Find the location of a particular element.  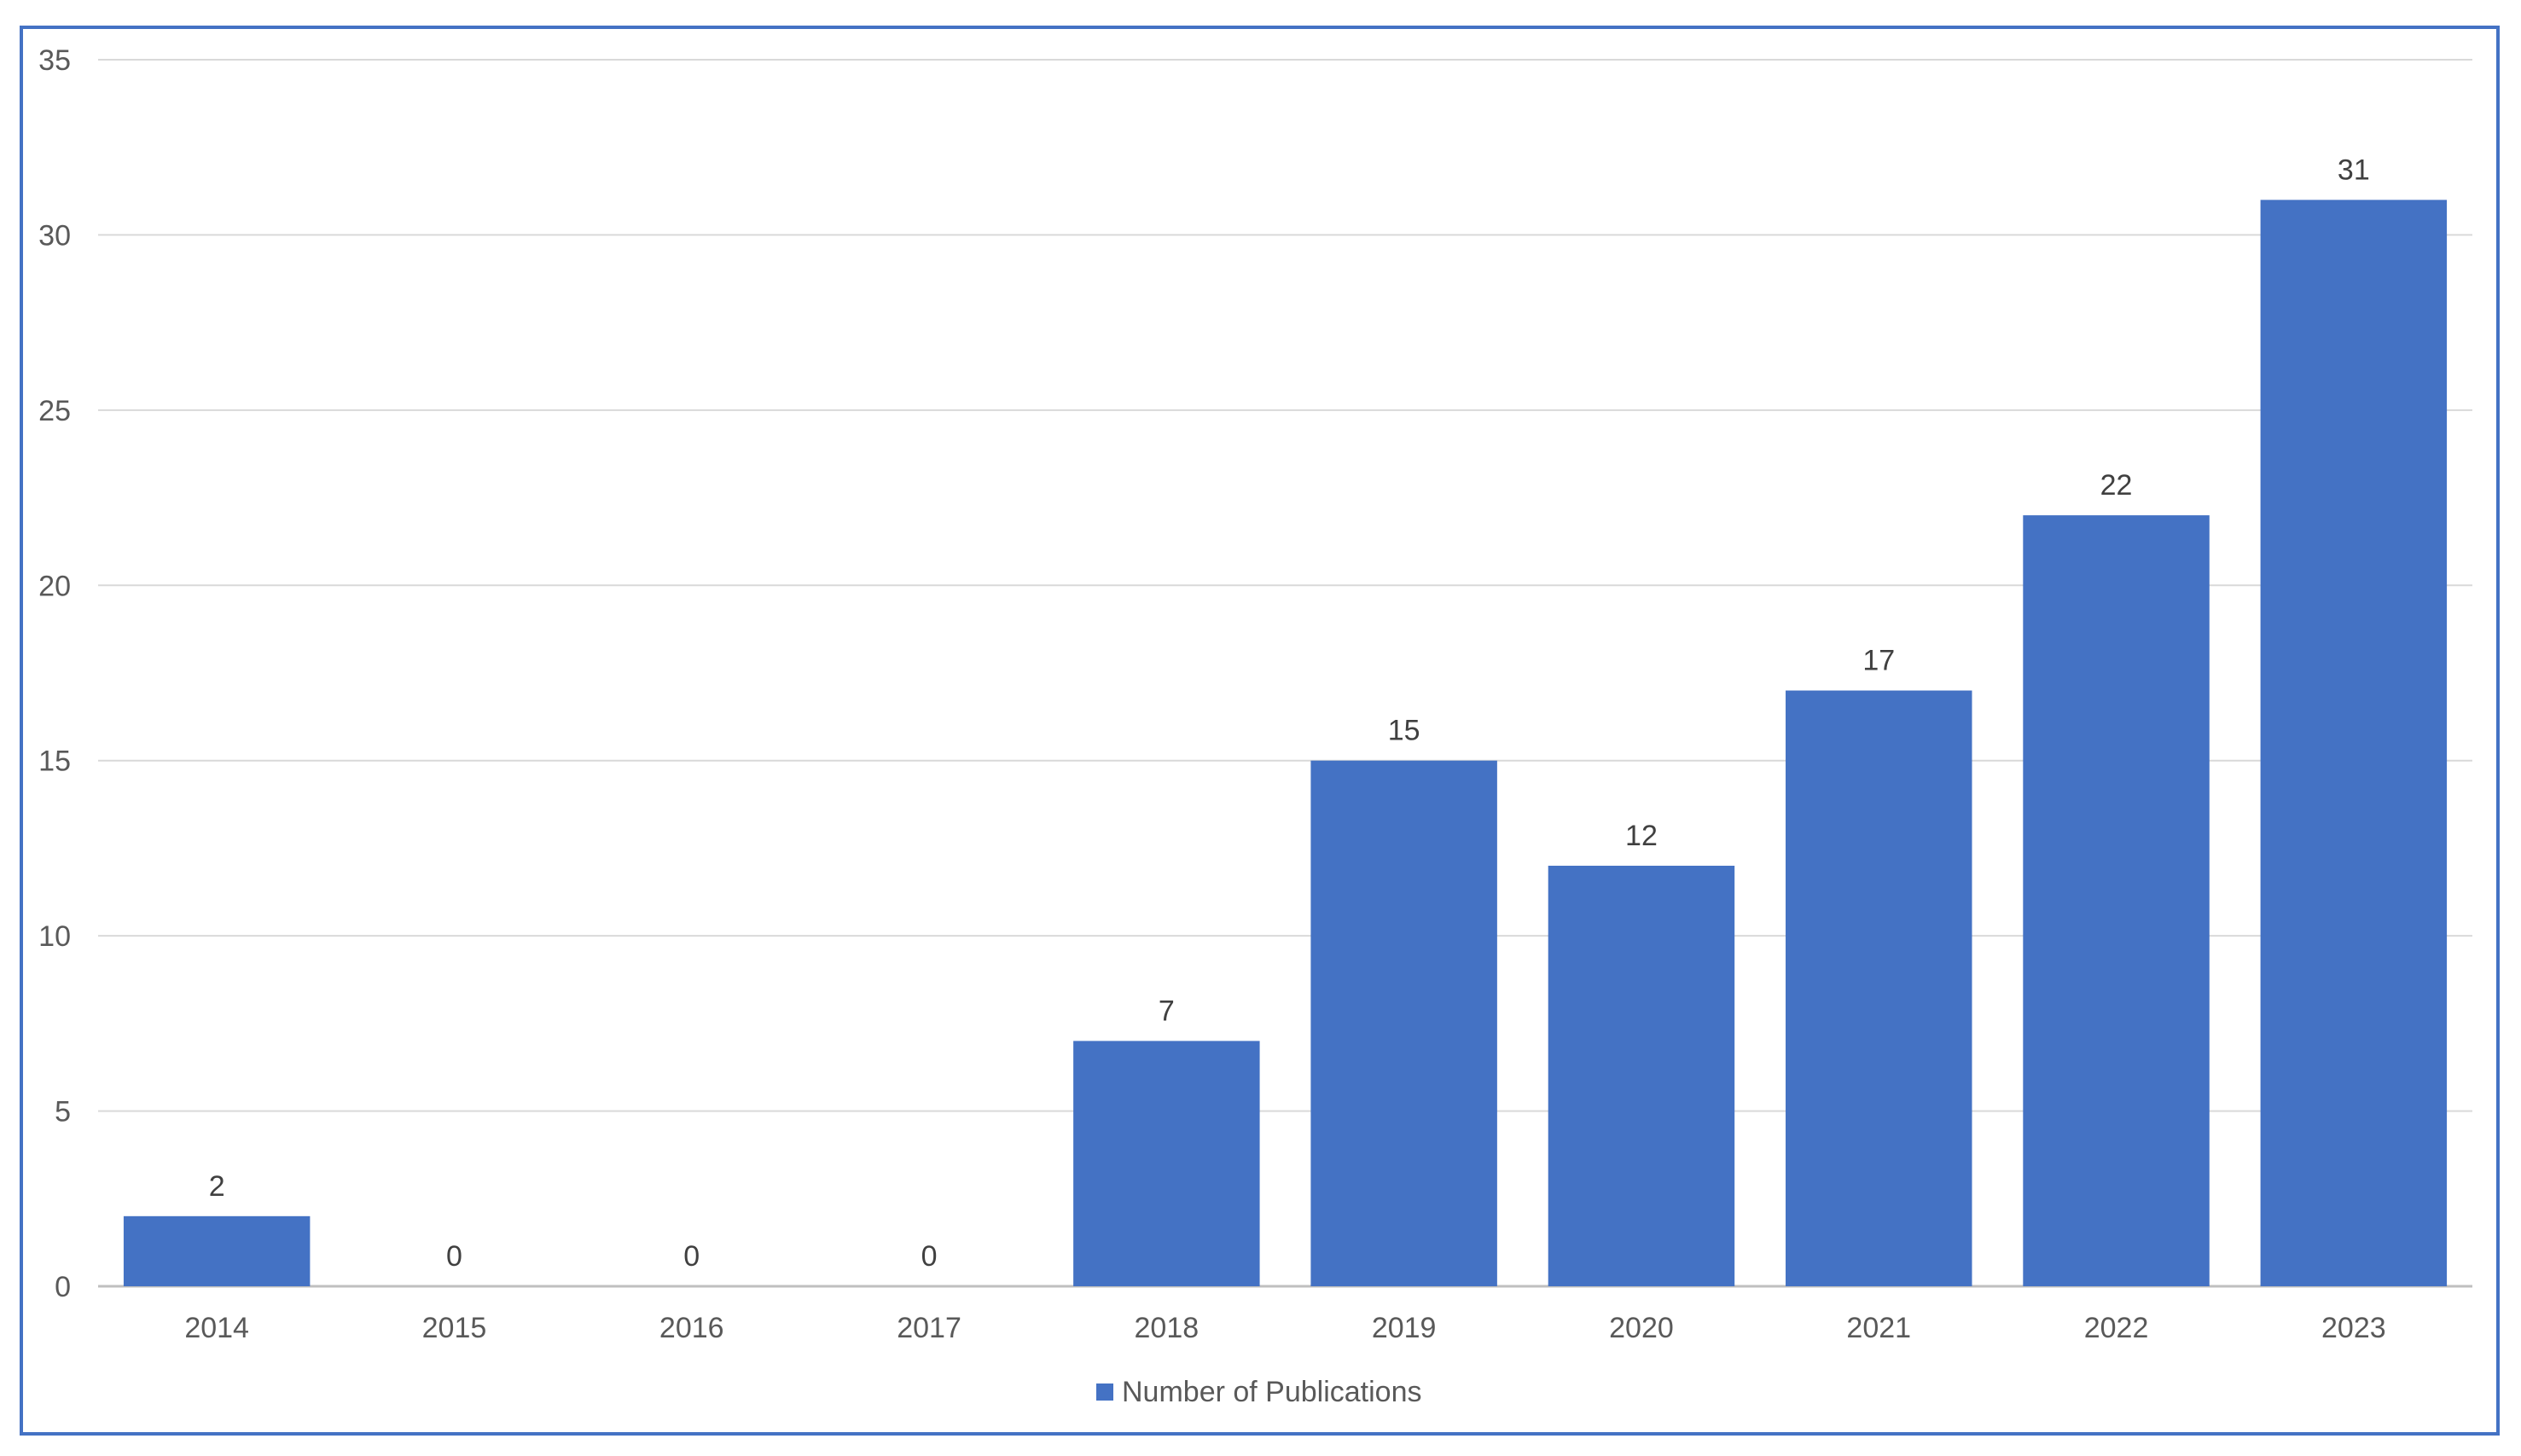

y-tick-label: 15 is located at coordinates (55, 761).